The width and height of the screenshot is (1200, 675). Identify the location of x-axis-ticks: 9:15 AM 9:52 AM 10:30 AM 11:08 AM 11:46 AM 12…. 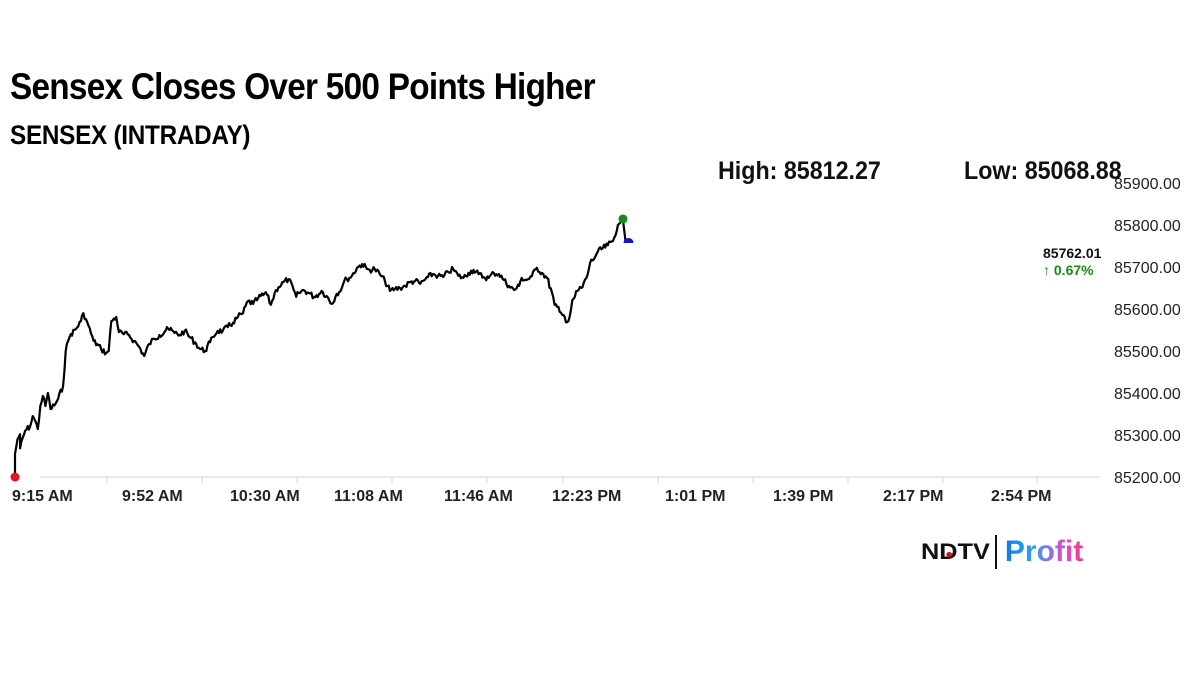
(531, 491).